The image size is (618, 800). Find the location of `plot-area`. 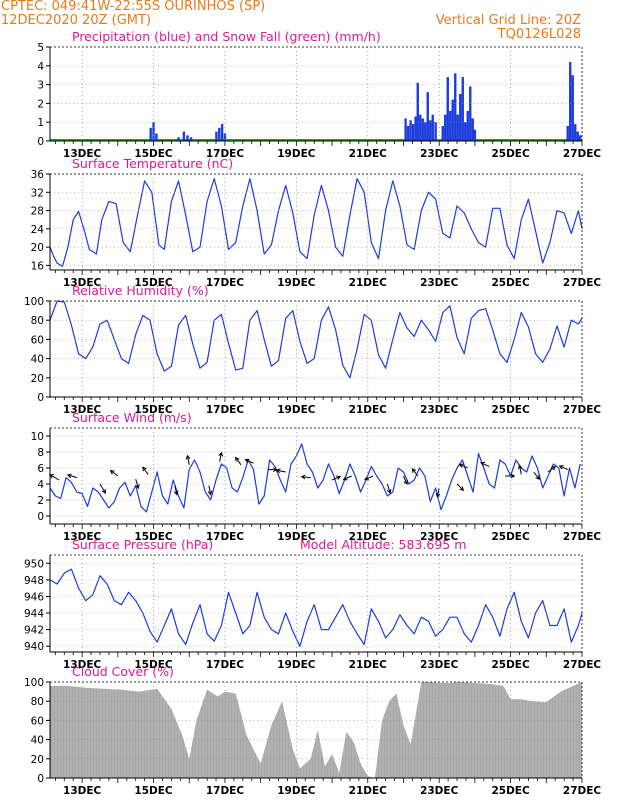

plot-area is located at coordinates (316, 222).